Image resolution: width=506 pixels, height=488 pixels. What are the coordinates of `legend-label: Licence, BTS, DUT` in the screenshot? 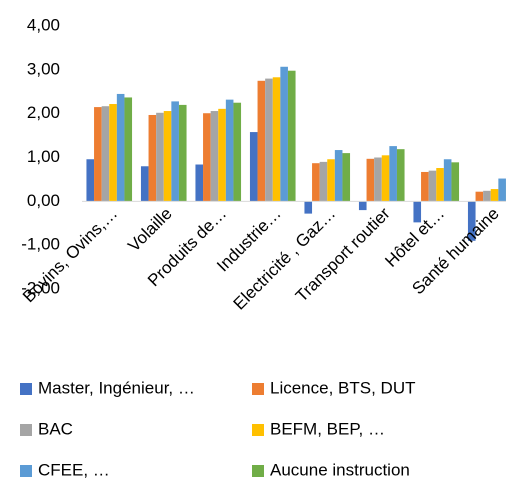 It's located at (343, 387).